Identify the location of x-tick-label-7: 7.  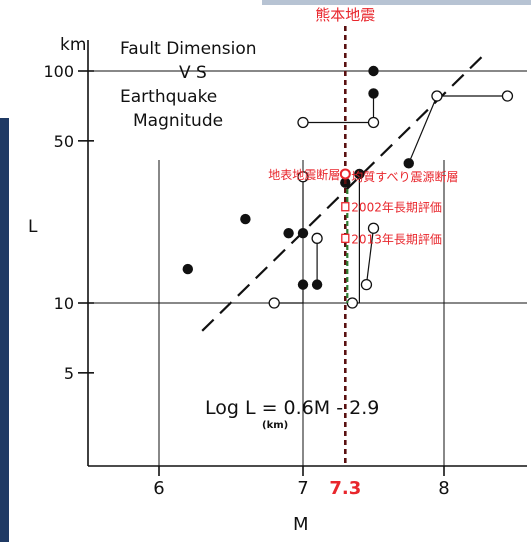
(302, 488).